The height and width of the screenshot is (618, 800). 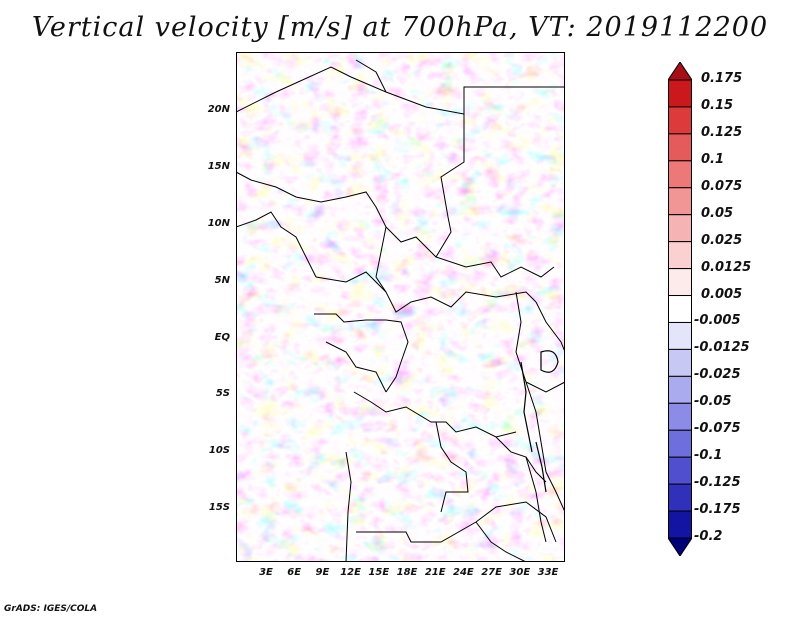 What do you see at coordinates (222, 280) in the screenshot?
I see `y-tick-label: 5N` at bounding box center [222, 280].